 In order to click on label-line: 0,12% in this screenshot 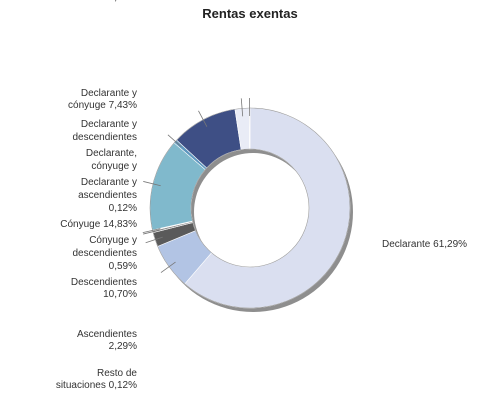, I will do `click(123, 208)`.